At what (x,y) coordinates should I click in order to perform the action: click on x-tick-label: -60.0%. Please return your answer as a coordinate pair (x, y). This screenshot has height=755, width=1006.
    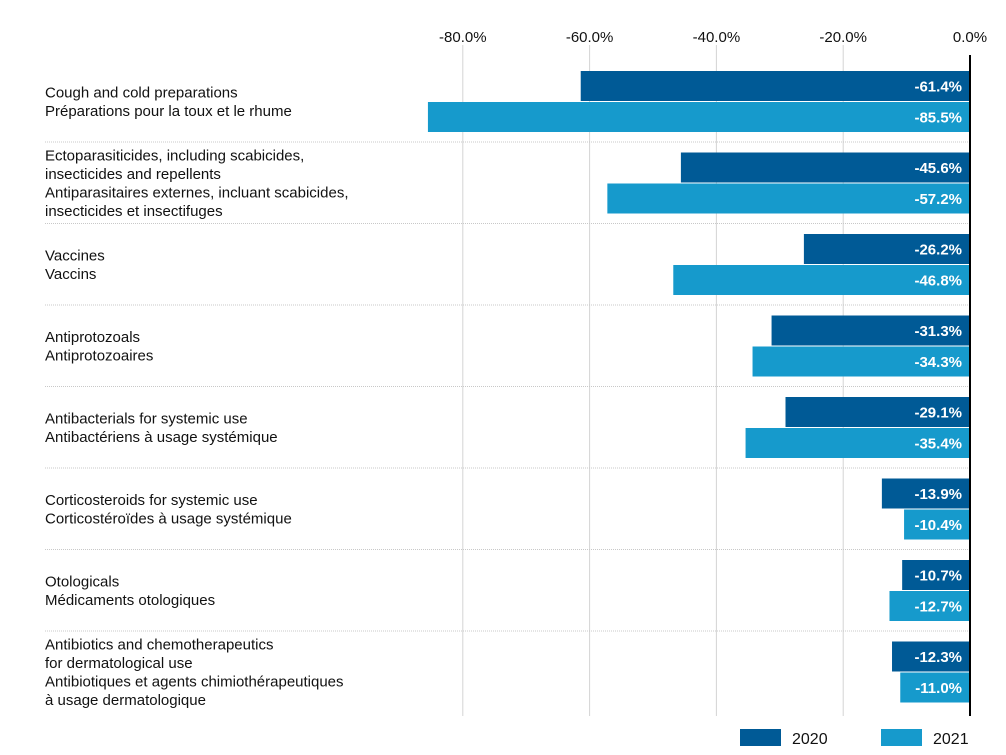
    Looking at the image, I should click on (590, 37).